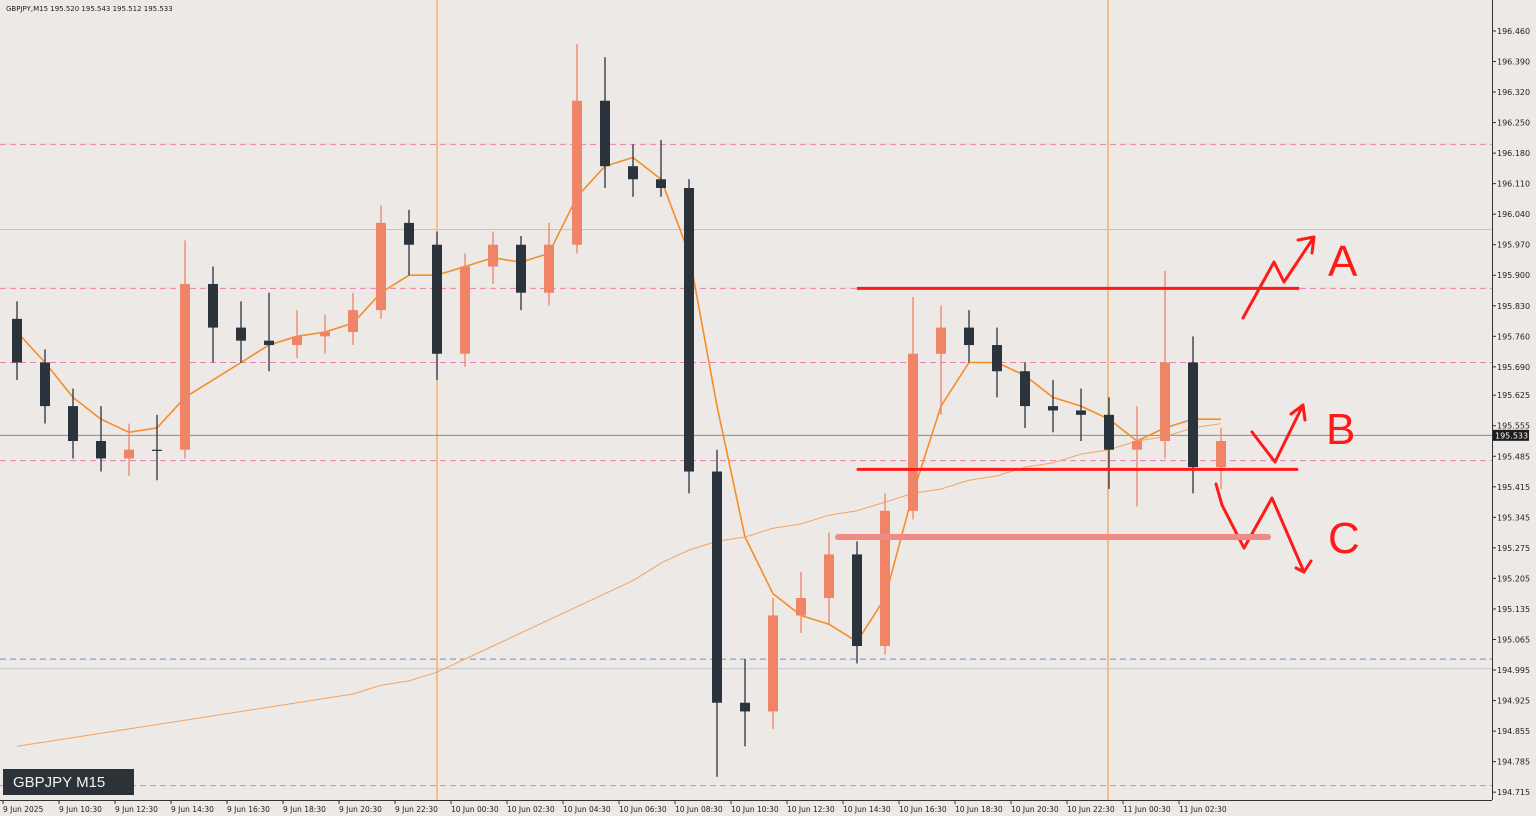  I want to click on x-tick-label: 9 Jun 16:30, so click(248, 809).